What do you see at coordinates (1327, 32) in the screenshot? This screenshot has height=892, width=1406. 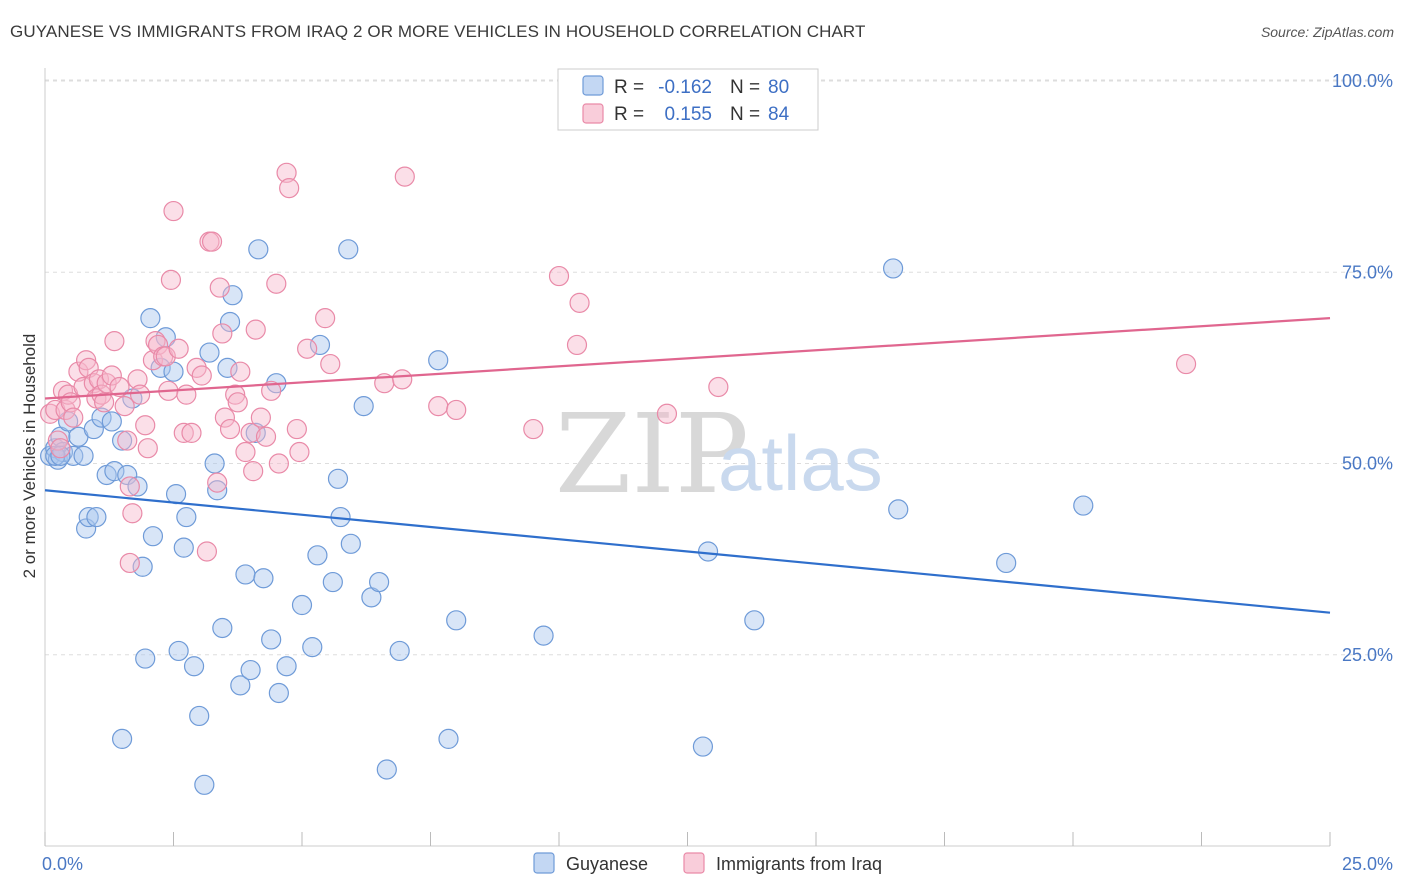 I see `source-label: Source: ZipAtlas.com` at bounding box center [1327, 32].